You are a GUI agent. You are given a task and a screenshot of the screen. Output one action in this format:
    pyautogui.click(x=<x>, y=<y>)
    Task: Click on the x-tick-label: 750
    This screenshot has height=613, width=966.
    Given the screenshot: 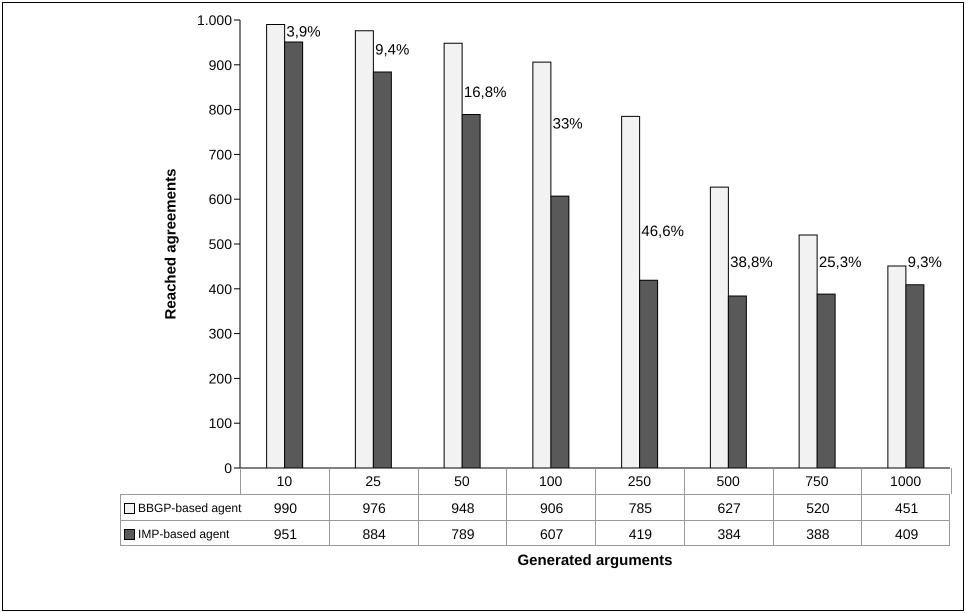 What is the action you would take?
    pyautogui.click(x=817, y=480)
    